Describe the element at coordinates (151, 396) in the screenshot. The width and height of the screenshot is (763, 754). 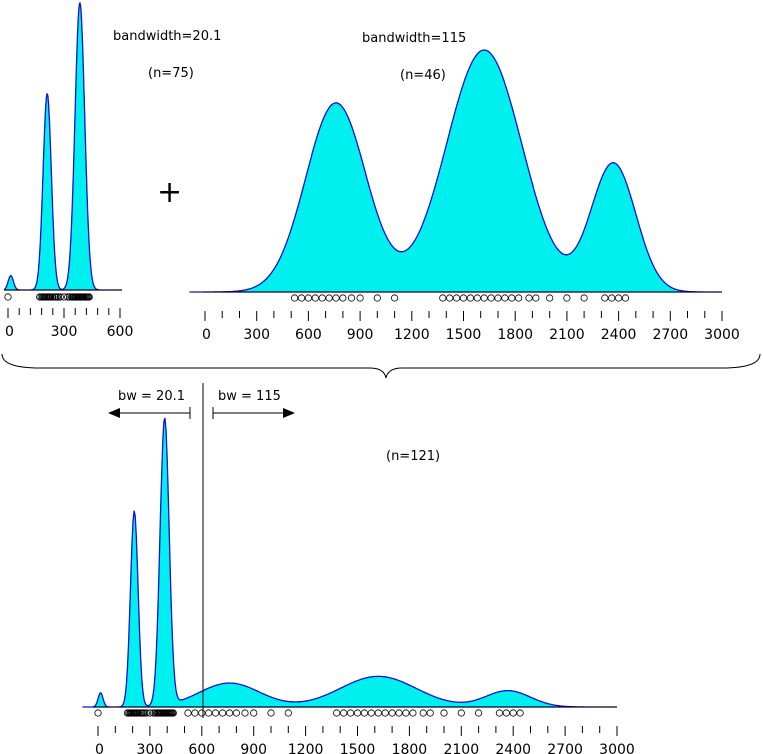
I see `bw-left-label: bw = 20.1` at that location.